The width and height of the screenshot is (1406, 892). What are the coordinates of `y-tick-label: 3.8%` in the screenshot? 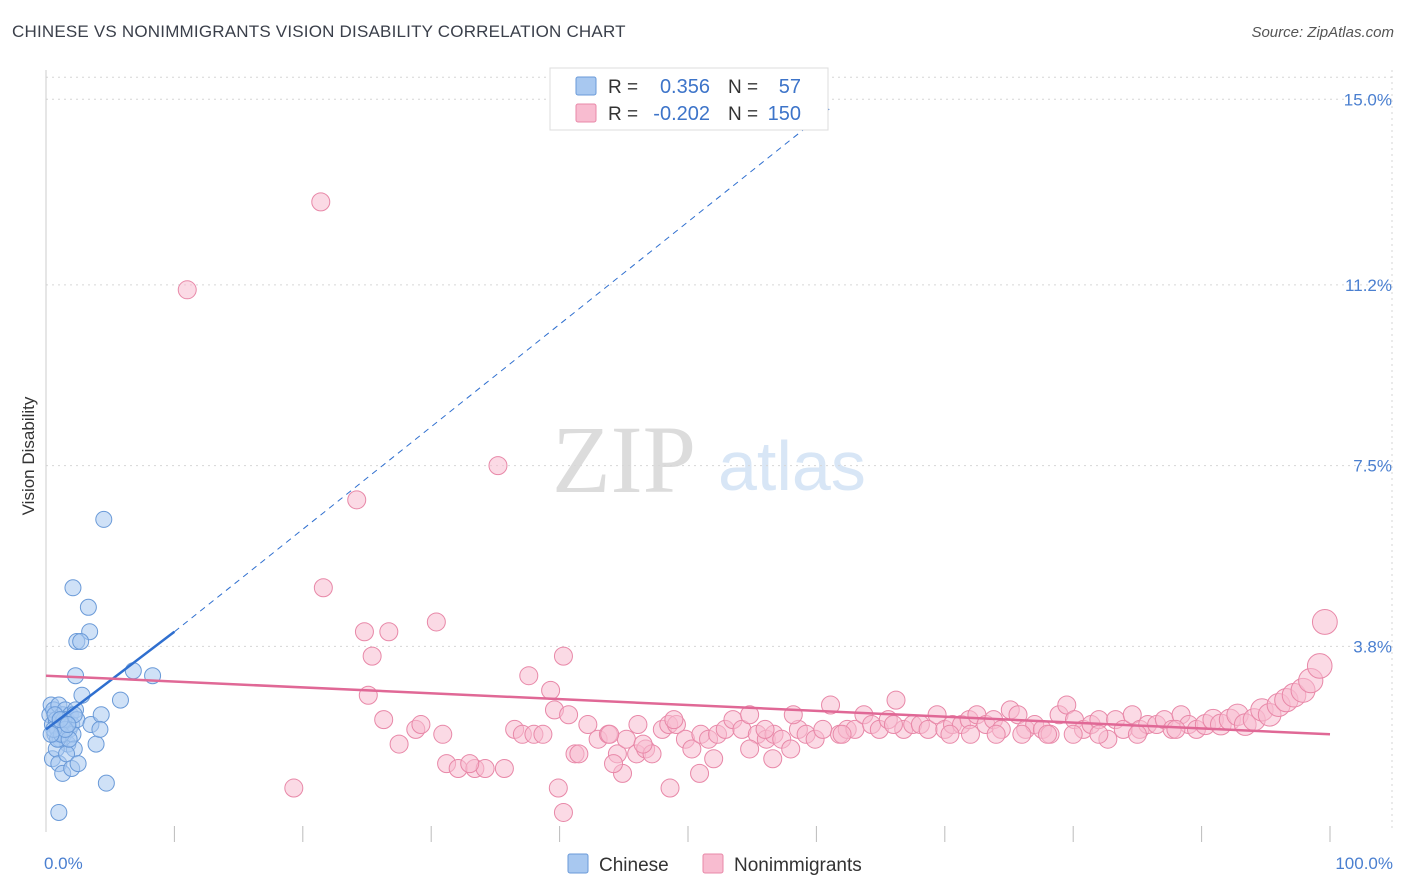 It's located at (1372, 646).